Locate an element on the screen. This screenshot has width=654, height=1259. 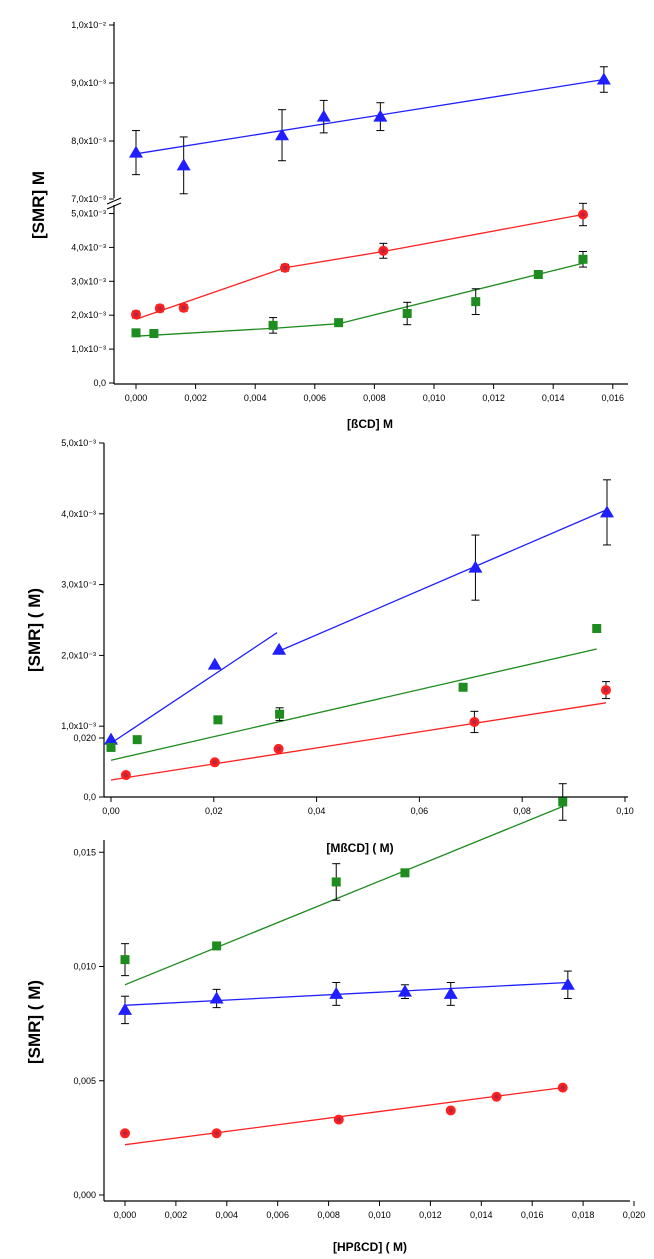
y-tick-label: 0,015 is located at coordinates (84, 852).